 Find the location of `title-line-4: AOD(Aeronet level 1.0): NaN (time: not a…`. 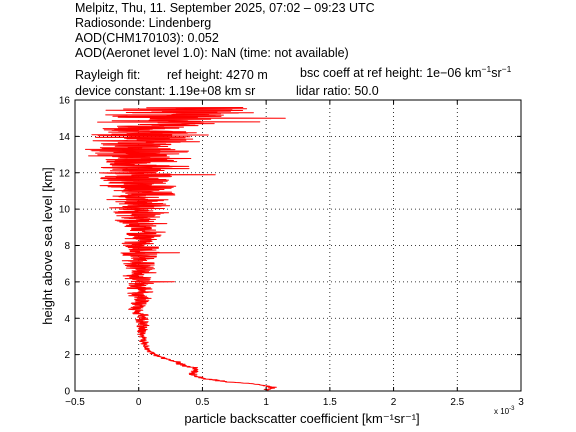

title-line-4: AOD(Aeronet level 1.0): NaN (time: not a… is located at coordinates (212, 53).